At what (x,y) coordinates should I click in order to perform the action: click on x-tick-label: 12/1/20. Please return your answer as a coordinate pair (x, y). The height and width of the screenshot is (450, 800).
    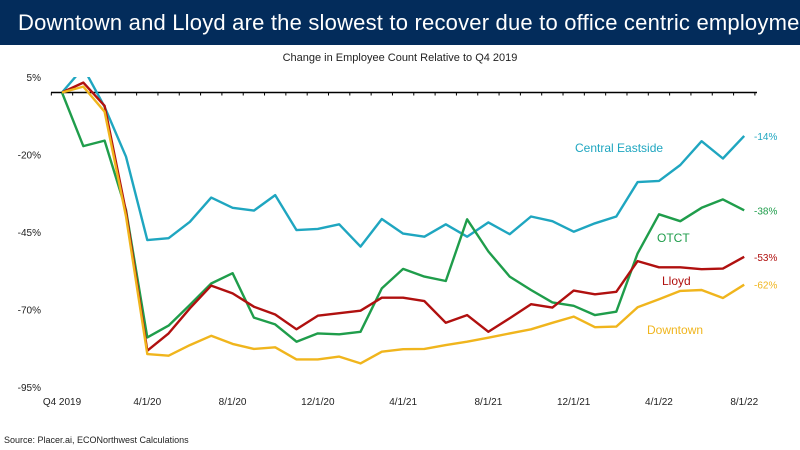
    Looking at the image, I should click on (318, 402).